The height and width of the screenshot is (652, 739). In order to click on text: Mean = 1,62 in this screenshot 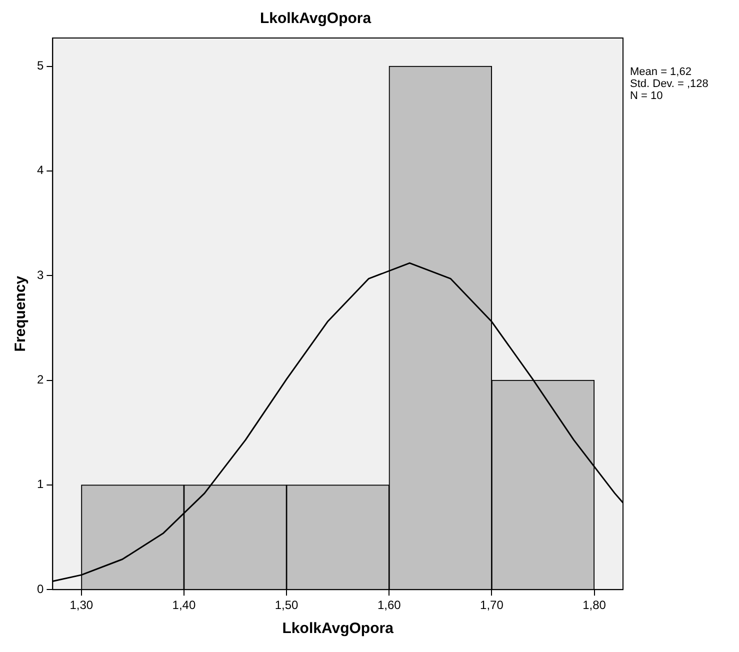, I will do `click(661, 72)`.